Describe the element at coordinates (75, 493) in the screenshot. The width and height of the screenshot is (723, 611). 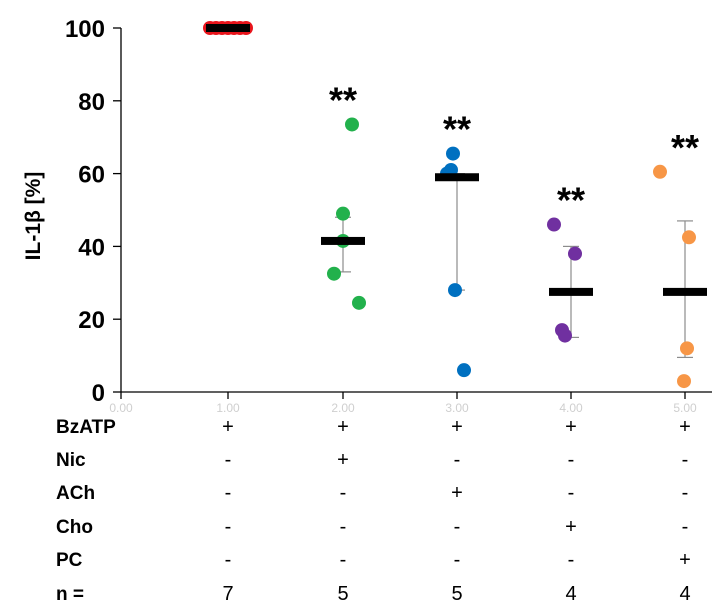
I see `table-row-label: ACh` at that location.